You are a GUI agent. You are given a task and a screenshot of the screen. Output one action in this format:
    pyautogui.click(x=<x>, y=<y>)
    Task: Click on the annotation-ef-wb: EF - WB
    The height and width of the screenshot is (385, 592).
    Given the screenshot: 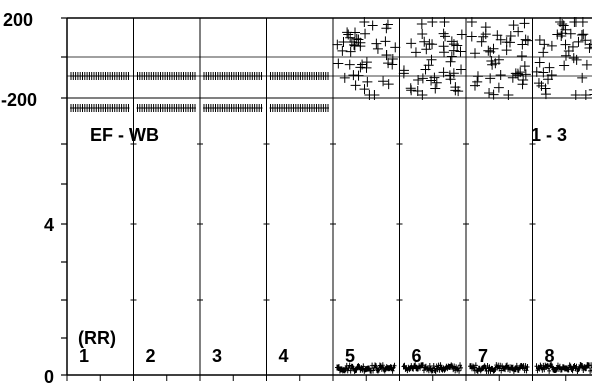 What is the action you would take?
    pyautogui.click(x=124, y=135)
    